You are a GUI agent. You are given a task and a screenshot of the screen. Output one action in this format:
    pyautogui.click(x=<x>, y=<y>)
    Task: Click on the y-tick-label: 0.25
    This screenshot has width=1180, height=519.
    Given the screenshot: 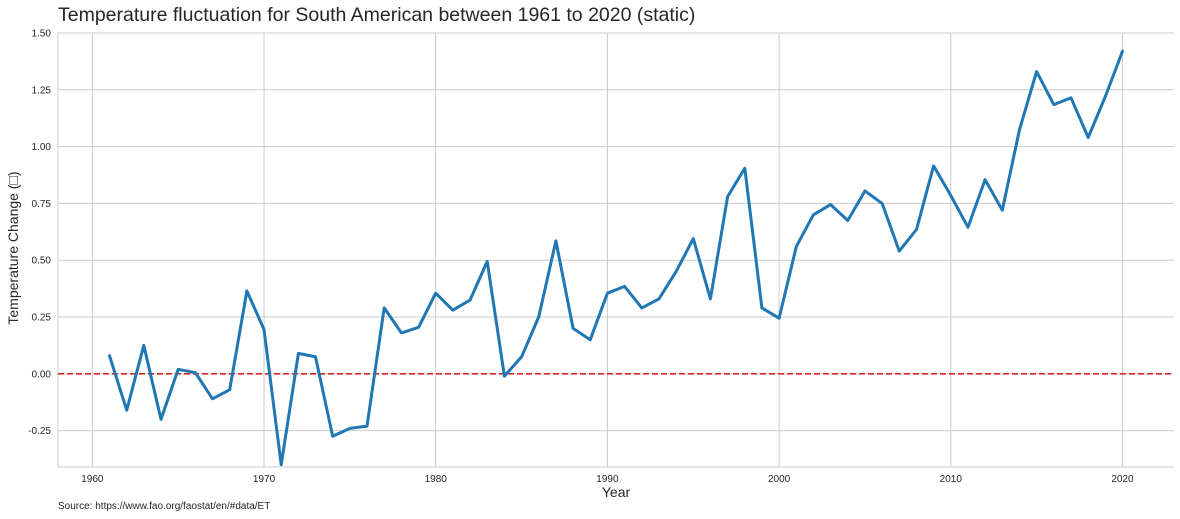 What is the action you would take?
    pyautogui.click(x=42, y=318)
    